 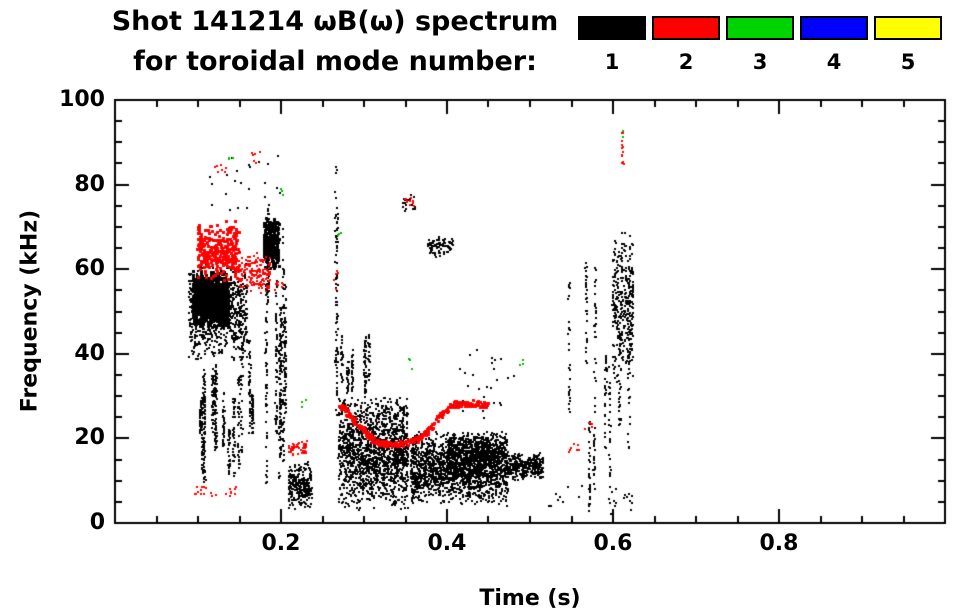 I want to click on y-axis-title: Frequency (kHz), so click(x=30, y=311).